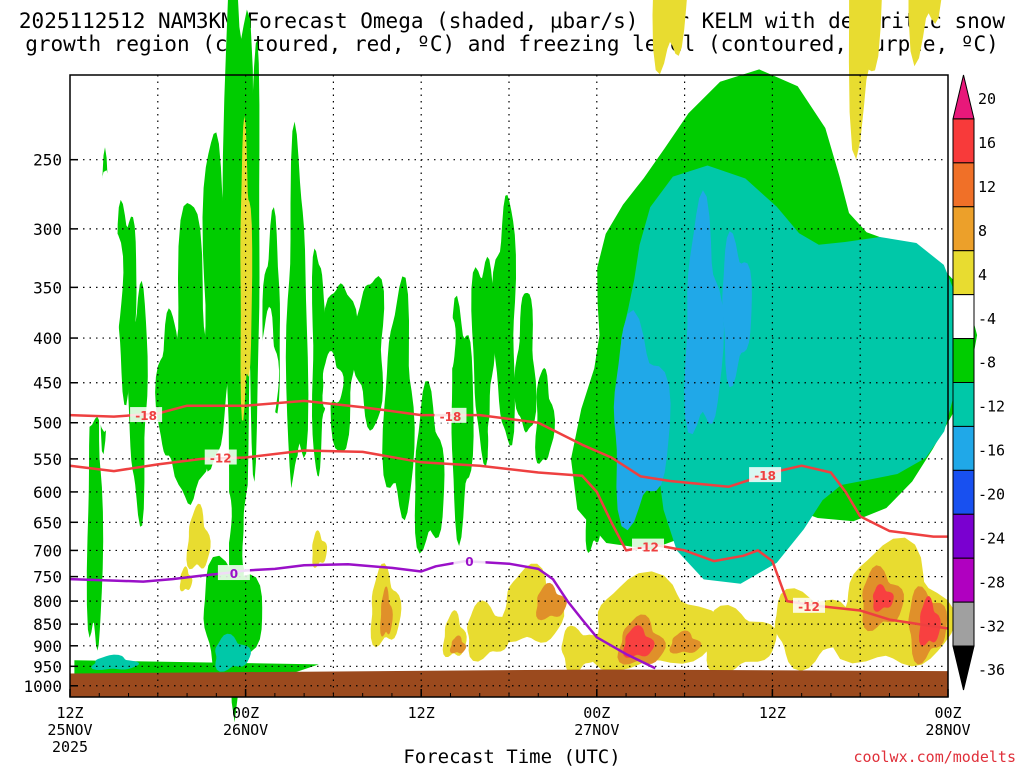 This screenshot has height=768, width=1024. What do you see at coordinates (982, 275) in the screenshot?
I see `colorbar-label: 4` at bounding box center [982, 275].